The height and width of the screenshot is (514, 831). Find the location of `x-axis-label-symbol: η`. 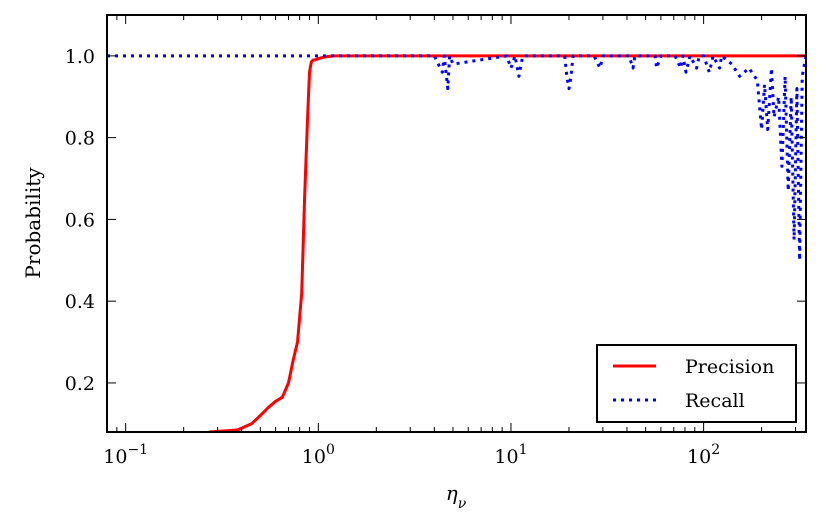

x-axis-label-symbol: η is located at coordinates (452, 493).